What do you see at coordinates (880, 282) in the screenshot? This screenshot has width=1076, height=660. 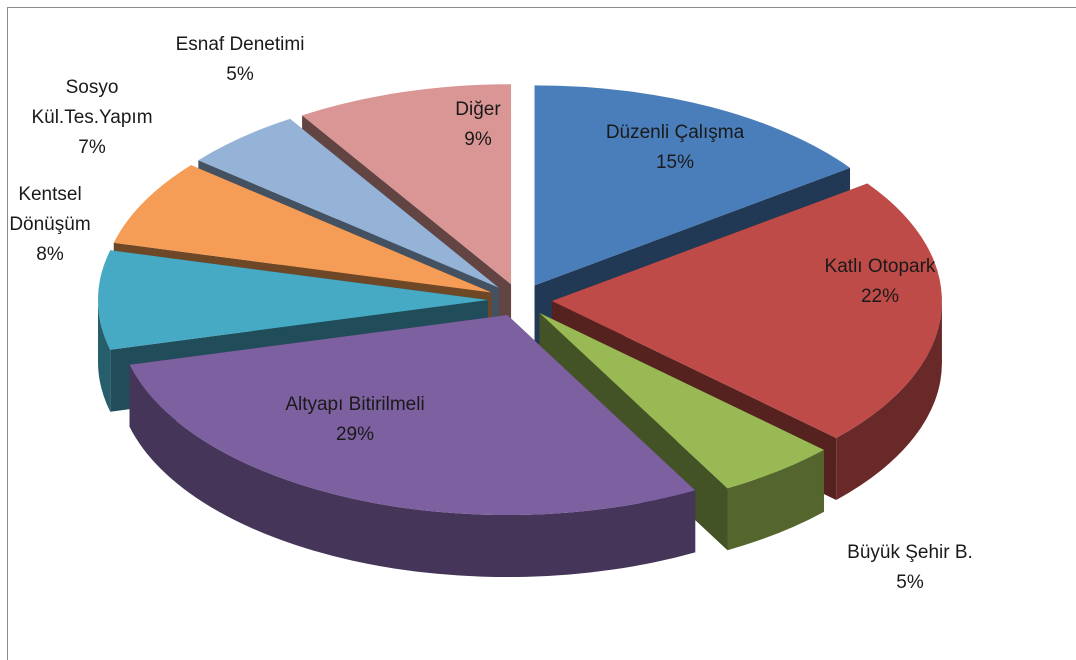 I see `slice-label: Katlı Otopark 22%` at bounding box center [880, 282].